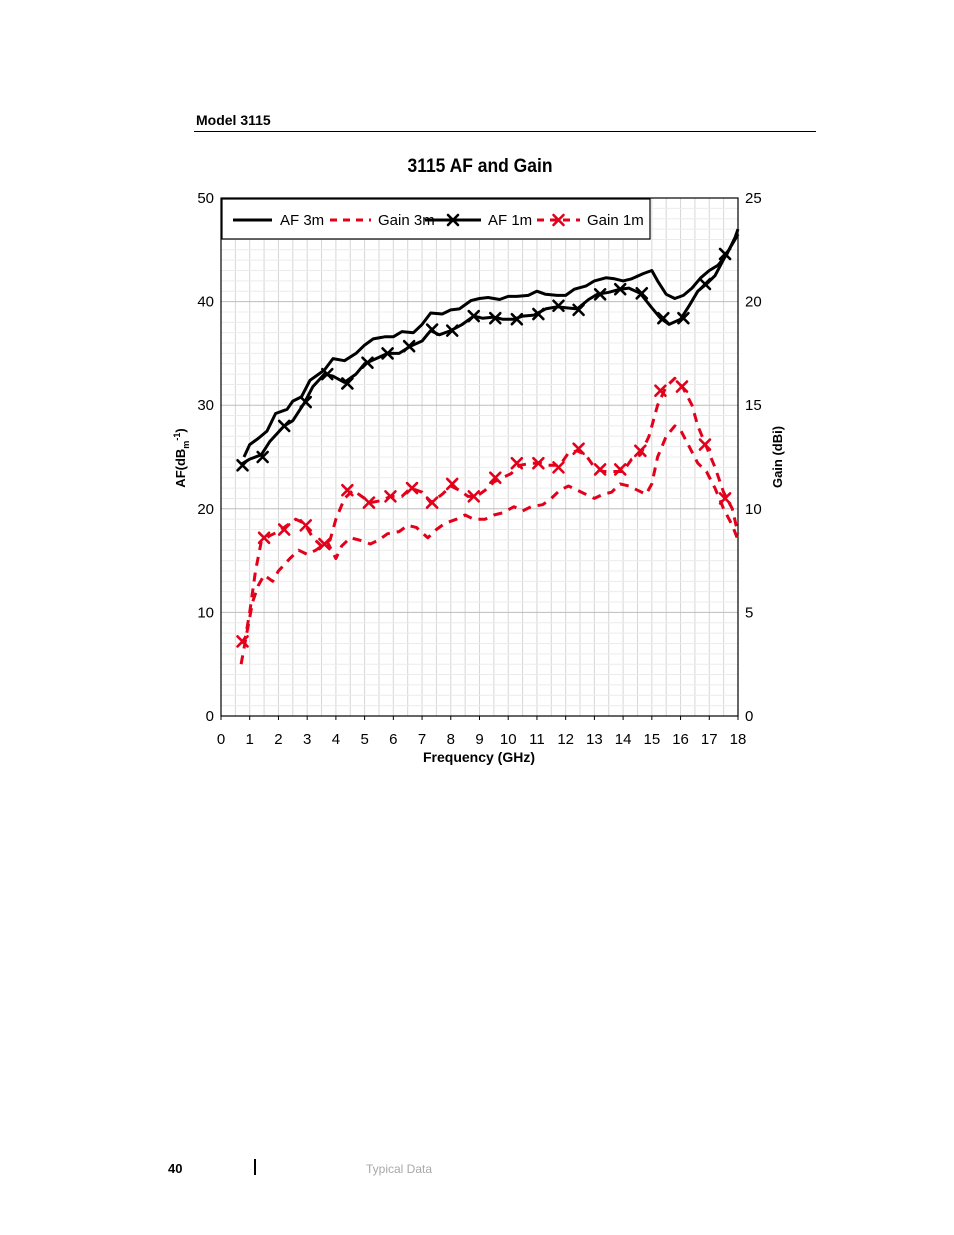  Describe the element at coordinates (255, 1167) in the screenshot. I see `footer-separator` at that location.